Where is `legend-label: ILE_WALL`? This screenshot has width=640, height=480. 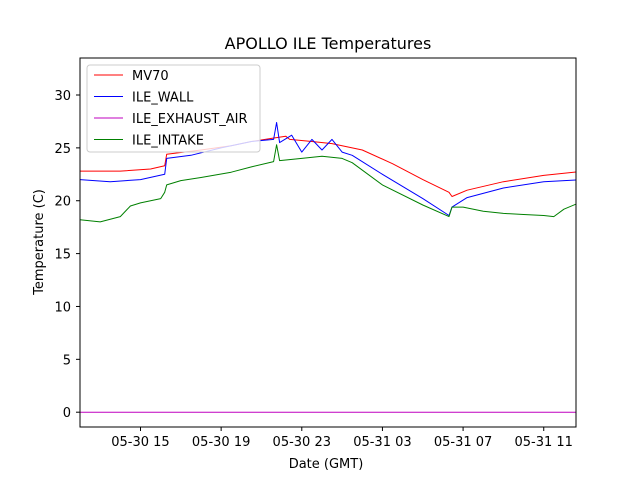
legend-label: ILE_WALL is located at coordinates (163, 98).